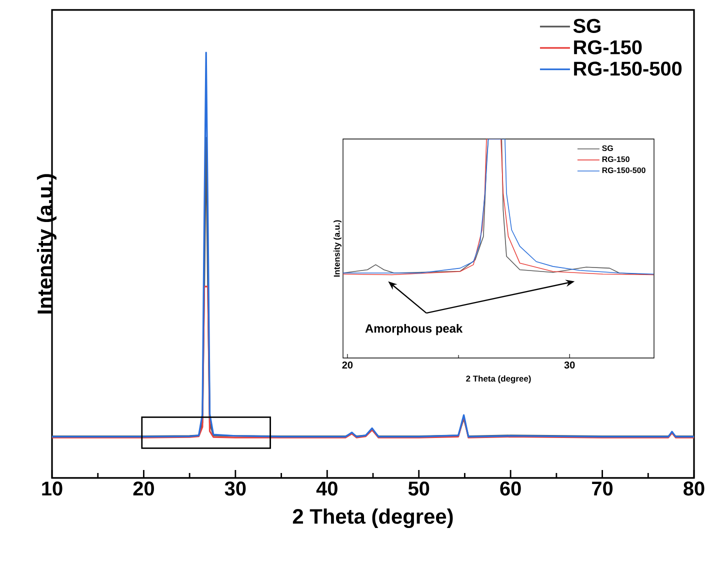 This screenshot has height=563, width=711. I want to click on legend-label: RG-150, so click(608, 47).